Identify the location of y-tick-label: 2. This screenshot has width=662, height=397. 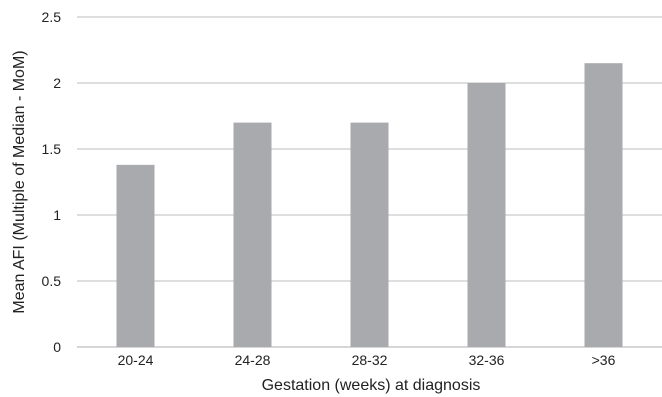
(57, 83).